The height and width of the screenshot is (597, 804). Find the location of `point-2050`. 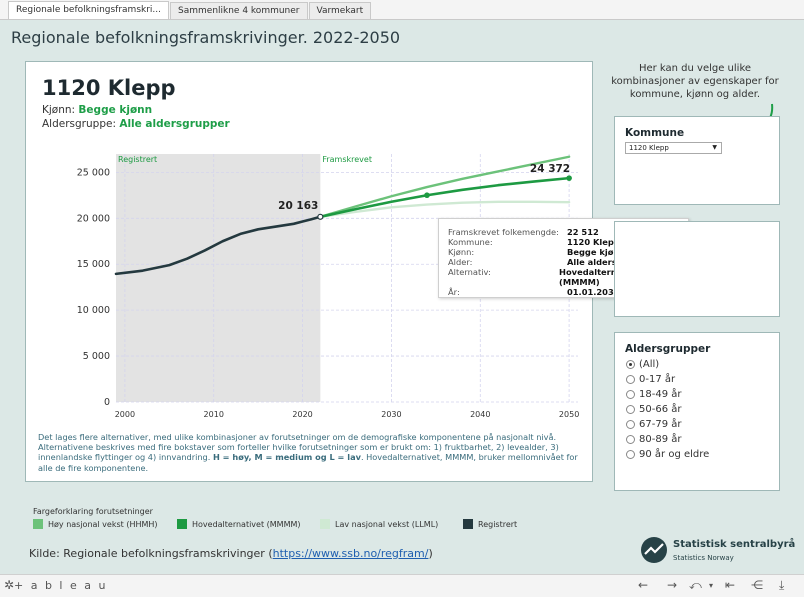

point-2050 is located at coordinates (569, 178).